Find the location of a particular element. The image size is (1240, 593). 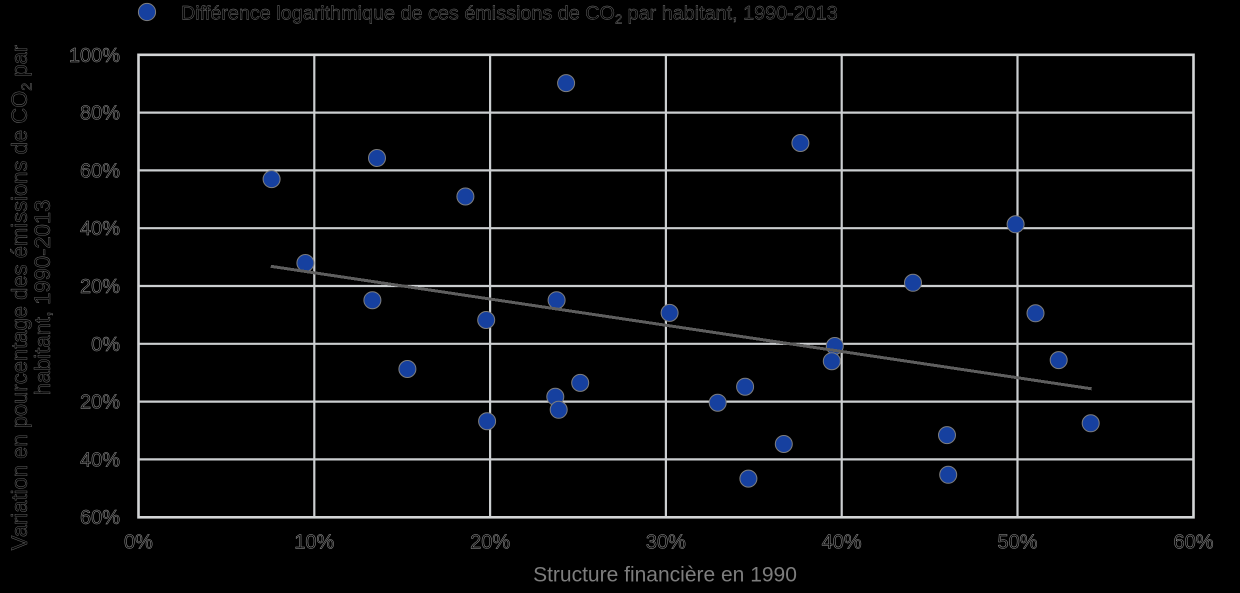

svg-text: 10% is located at coordinates (314, 543).